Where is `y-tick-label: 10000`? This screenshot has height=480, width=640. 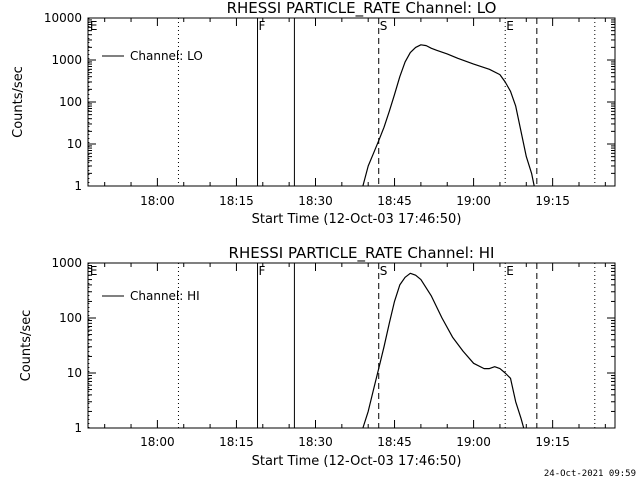
y-tick-label: 10000 is located at coordinates (63, 18).